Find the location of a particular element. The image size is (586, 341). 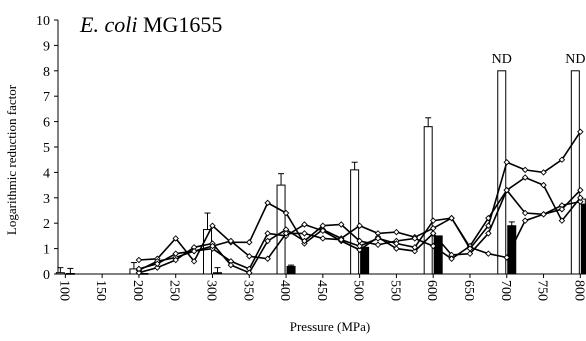

y-tick-label: 2 is located at coordinates (46, 224).